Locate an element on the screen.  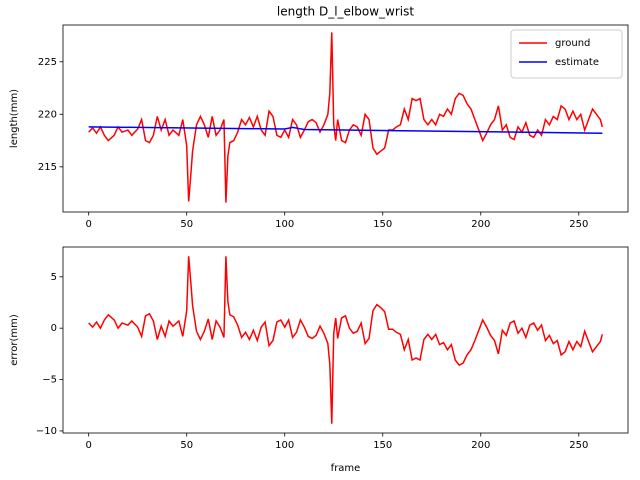
y-axis-label: length(mm) is located at coordinates (14, 118).